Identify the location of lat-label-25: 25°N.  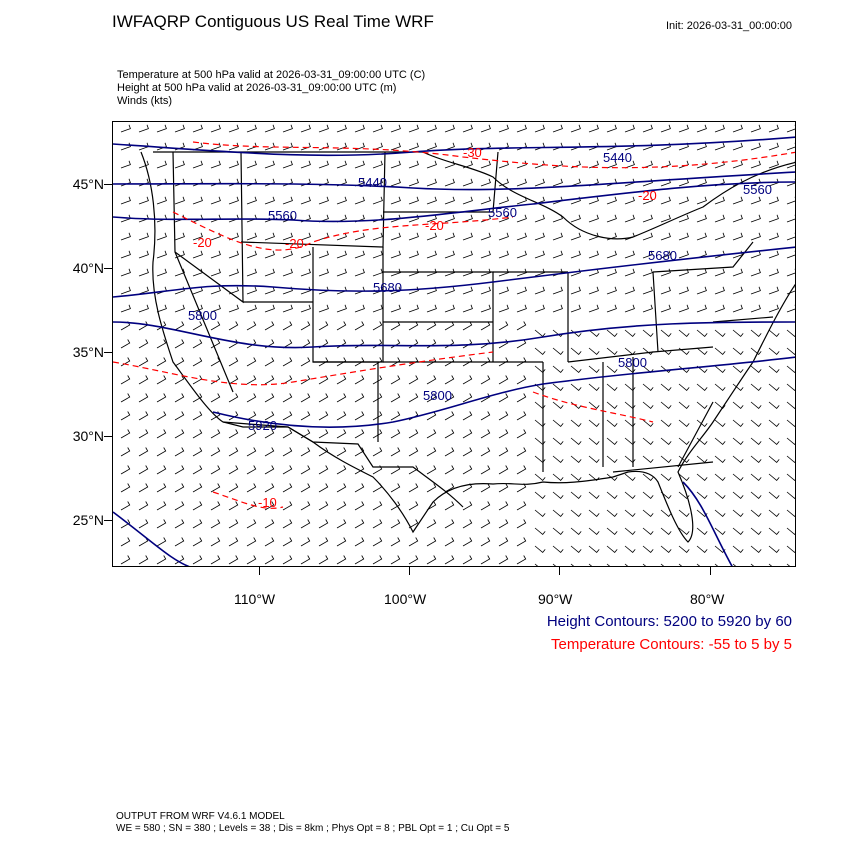
(88, 520).